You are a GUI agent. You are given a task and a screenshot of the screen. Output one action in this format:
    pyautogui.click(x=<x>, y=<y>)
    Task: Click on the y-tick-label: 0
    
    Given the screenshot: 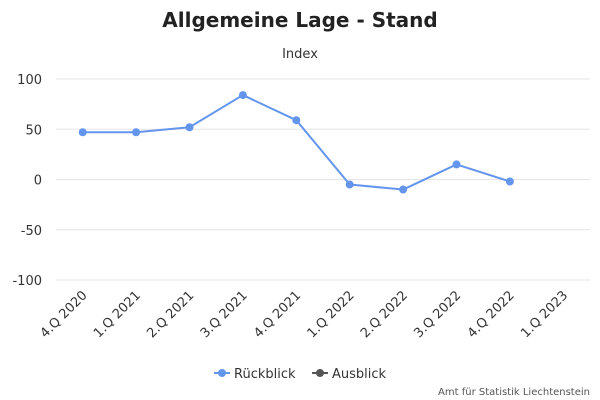 What is the action you would take?
    pyautogui.click(x=38, y=181)
    